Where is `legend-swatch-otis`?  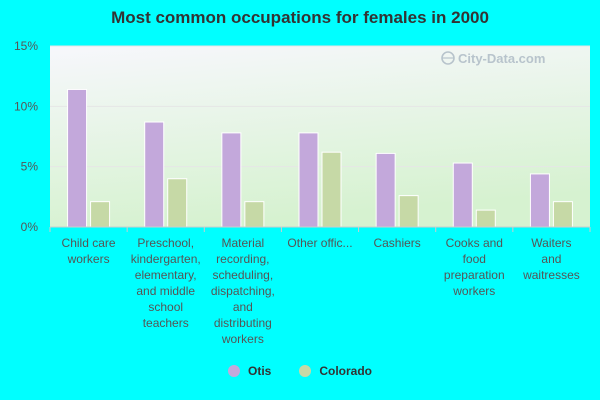 legend-swatch-otis is located at coordinates (233, 371).